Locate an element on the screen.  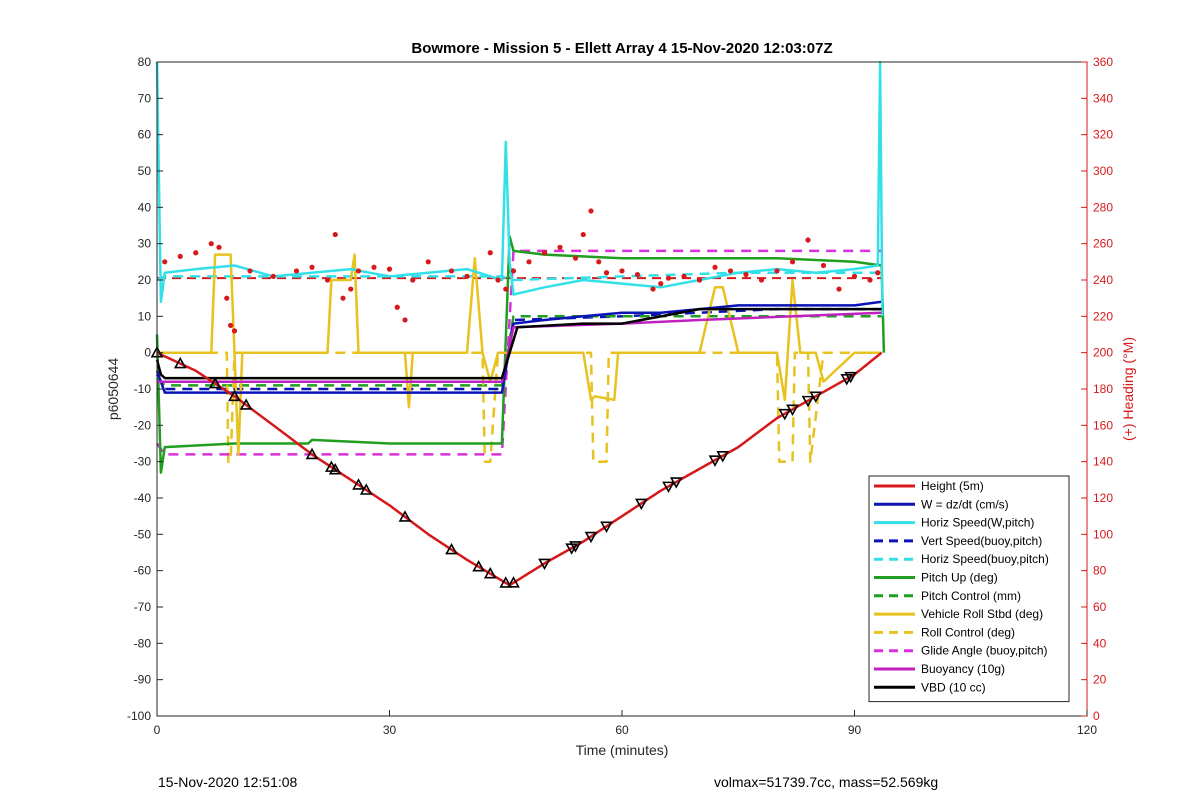
x-tick-label: 0 is located at coordinates (157, 730).